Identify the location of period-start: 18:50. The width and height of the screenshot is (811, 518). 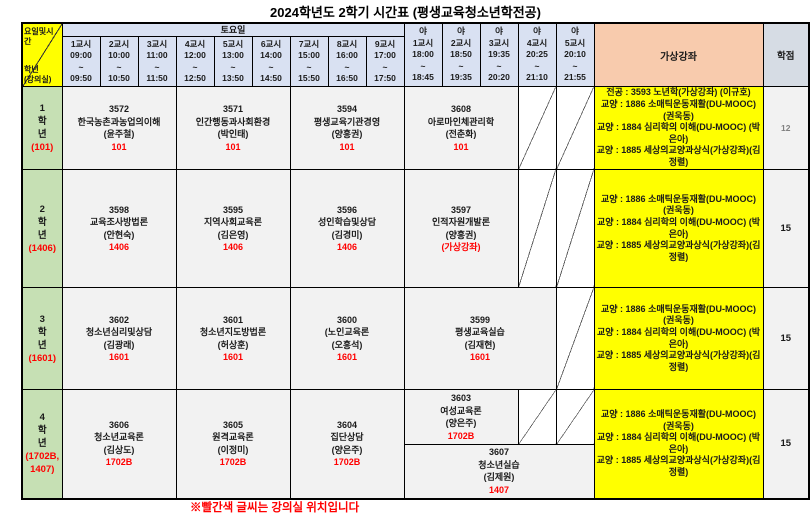
(461, 54).